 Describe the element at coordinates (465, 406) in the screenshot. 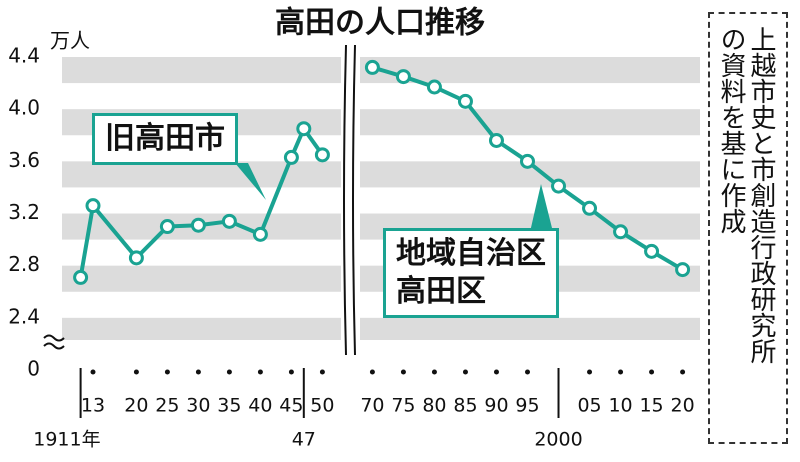

I see `x-tick-label: 85` at that location.